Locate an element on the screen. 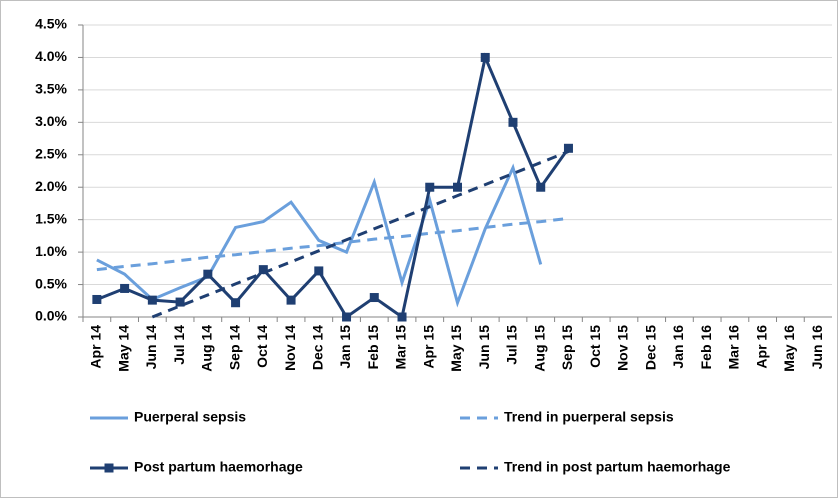  x-tick-label: Nov 14 is located at coordinates (290, 348).